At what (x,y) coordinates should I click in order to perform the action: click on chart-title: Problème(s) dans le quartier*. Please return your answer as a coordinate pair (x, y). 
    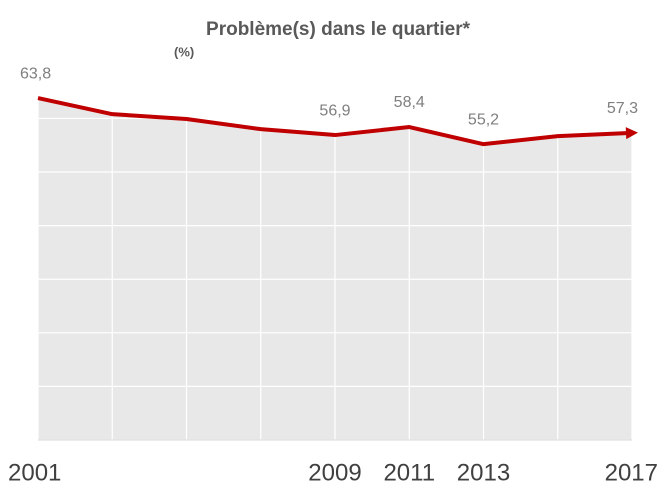
    Looking at the image, I should click on (338, 29).